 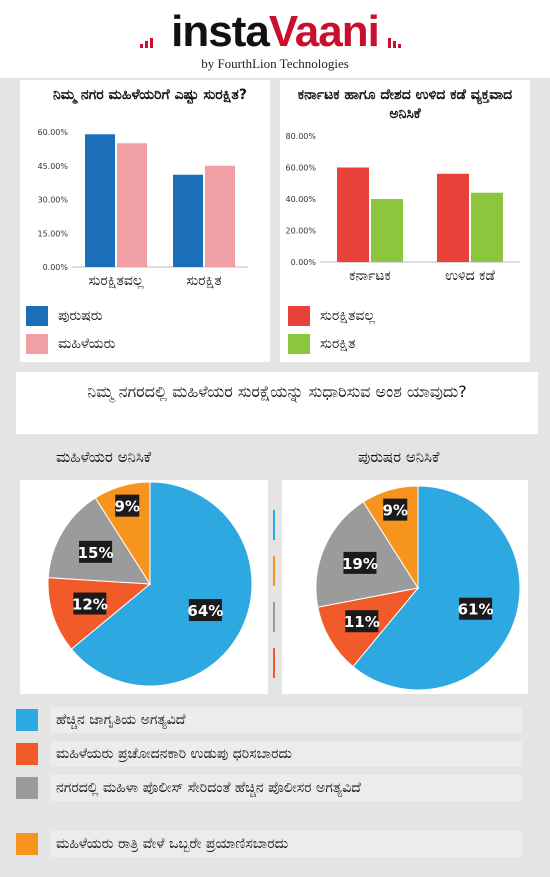 I want to click on pie-panel-women: 64% 12% 15% 9%, so click(x=144, y=587).